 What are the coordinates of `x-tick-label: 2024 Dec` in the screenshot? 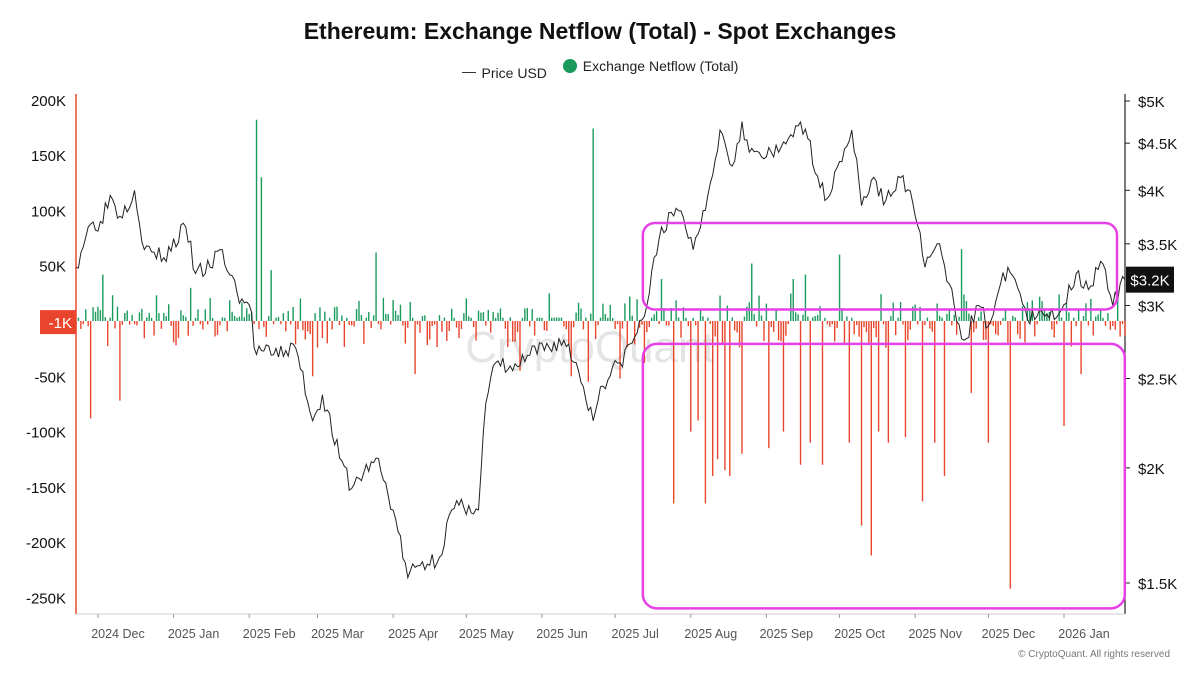 It's located at (118, 634).